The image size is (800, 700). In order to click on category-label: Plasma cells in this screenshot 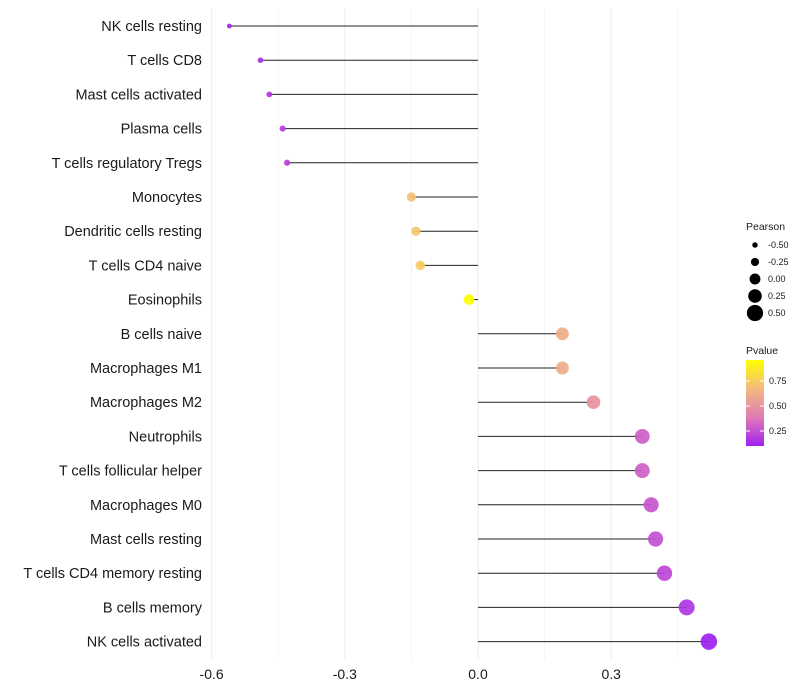, I will do `click(161, 130)`.